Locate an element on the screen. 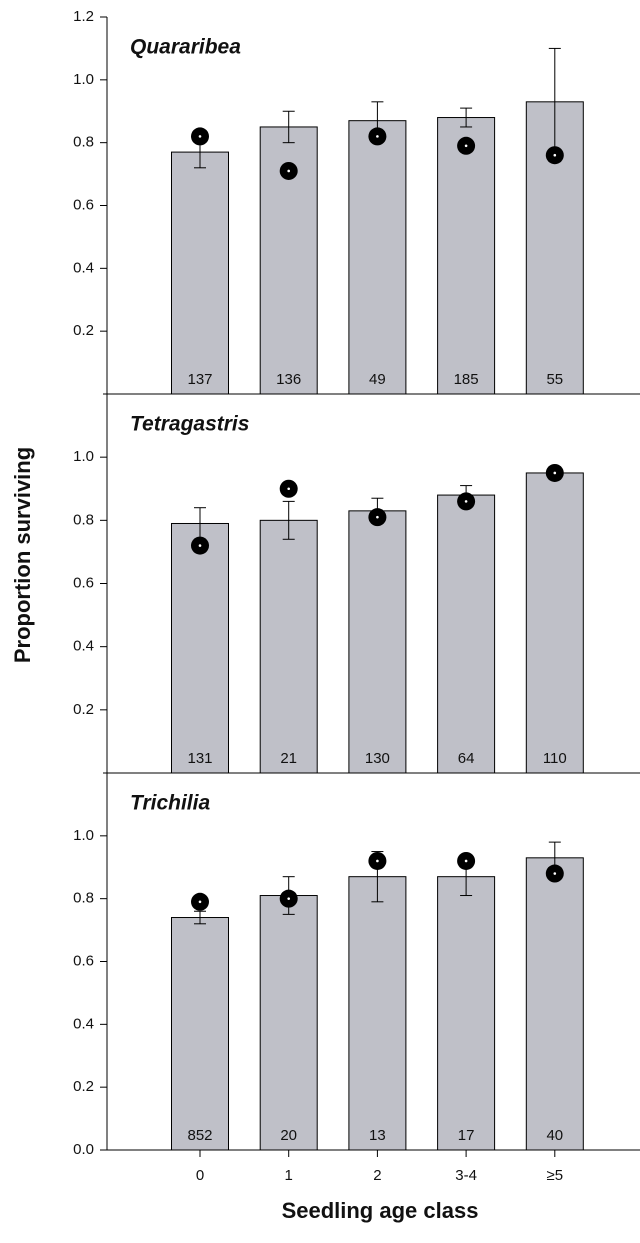 This screenshot has width=640, height=1243. x-tick-label: 1 is located at coordinates (289, 1175).